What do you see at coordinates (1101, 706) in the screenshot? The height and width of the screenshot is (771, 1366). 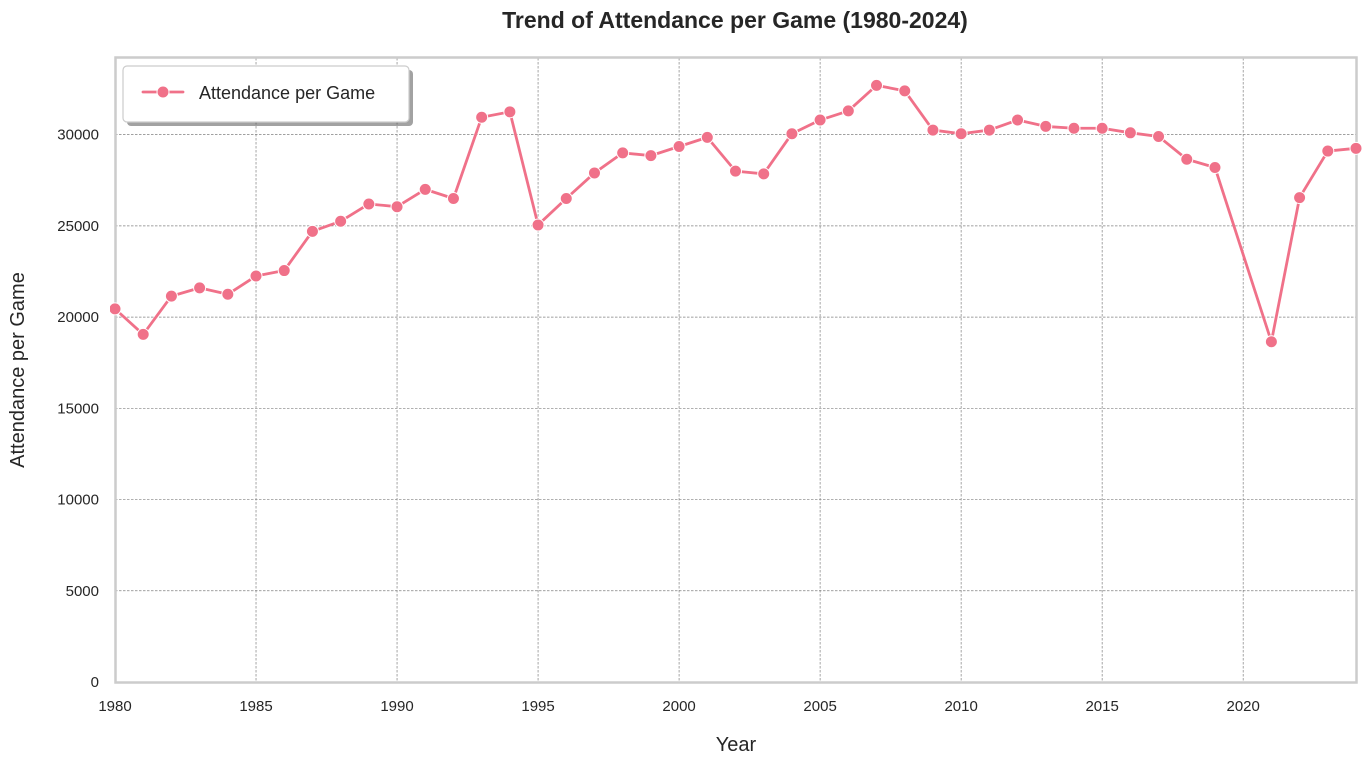 I see `x-tick-label: 2015` at bounding box center [1101, 706].